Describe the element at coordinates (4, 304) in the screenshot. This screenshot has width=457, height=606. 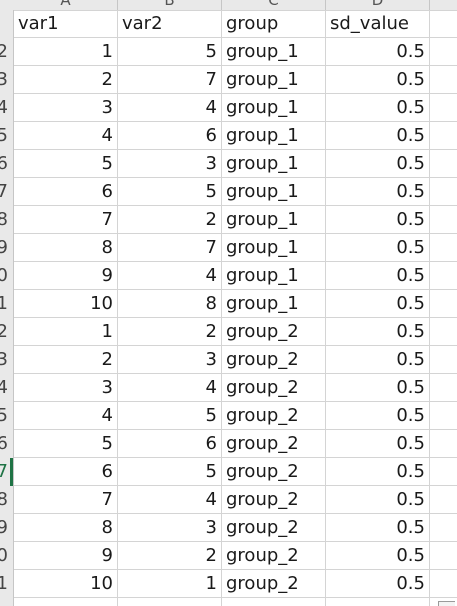
I see `row-number: 11` at that location.